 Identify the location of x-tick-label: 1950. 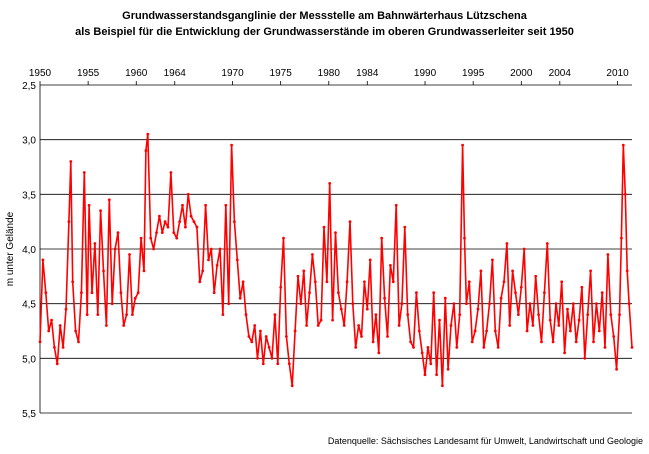
(40, 73).